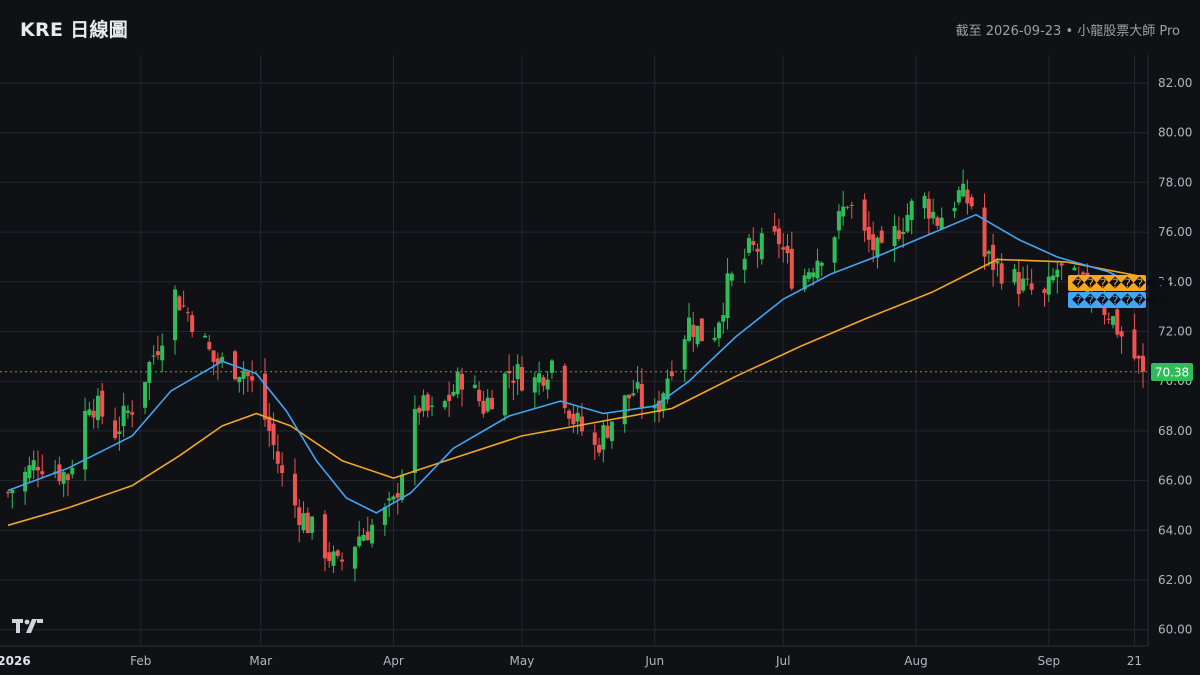 The height and width of the screenshot is (675, 1200). Describe the element at coordinates (1175, 630) in the screenshot. I see `y-tick-label: 60.00` at that location.